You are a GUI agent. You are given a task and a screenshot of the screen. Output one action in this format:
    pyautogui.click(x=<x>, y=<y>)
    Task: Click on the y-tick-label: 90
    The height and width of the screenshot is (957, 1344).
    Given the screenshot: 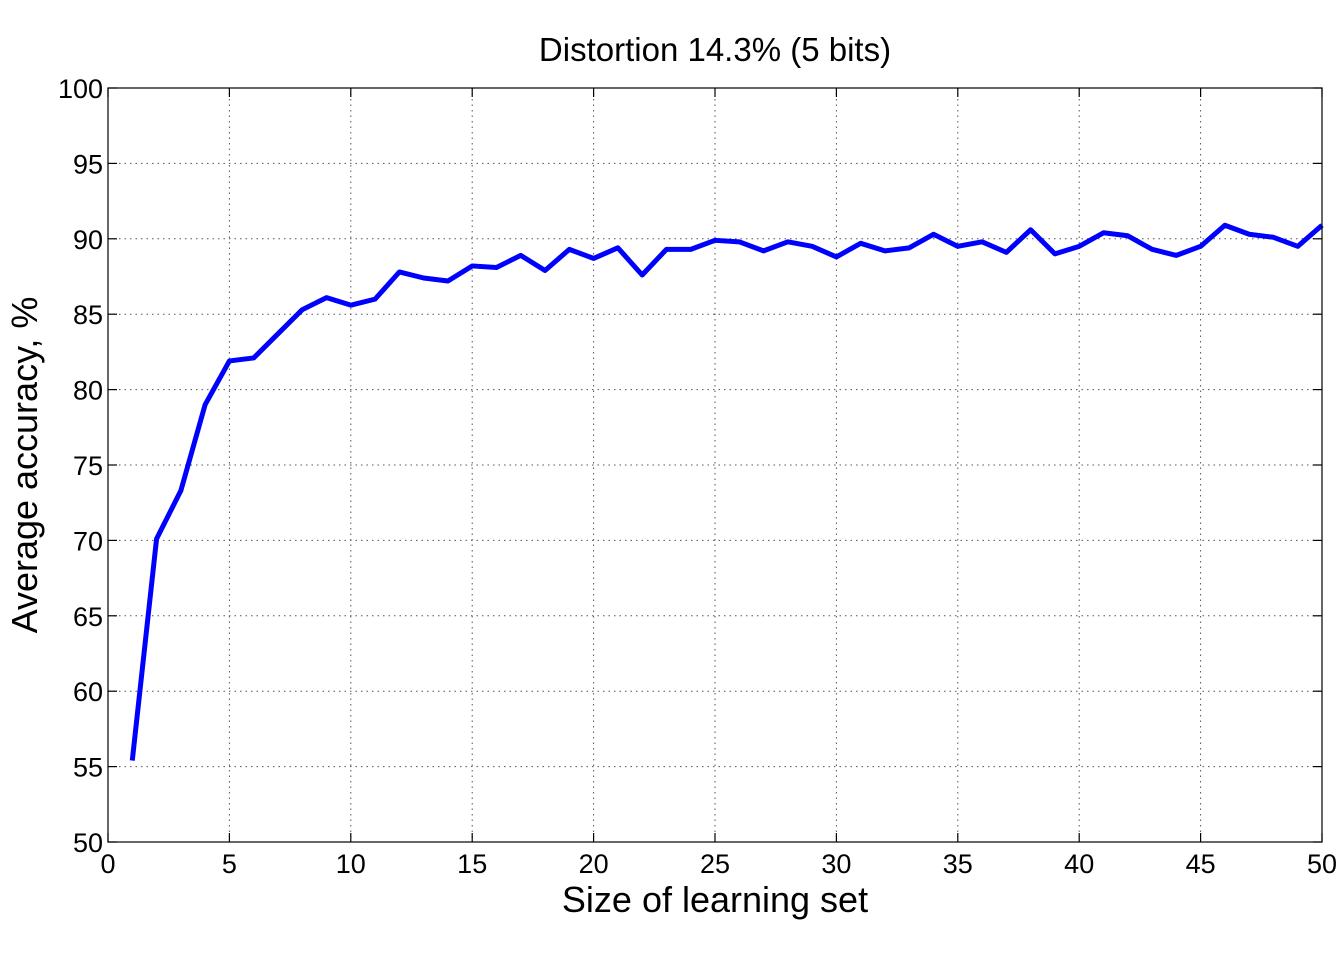 What is the action you would take?
    pyautogui.click(x=88, y=240)
    